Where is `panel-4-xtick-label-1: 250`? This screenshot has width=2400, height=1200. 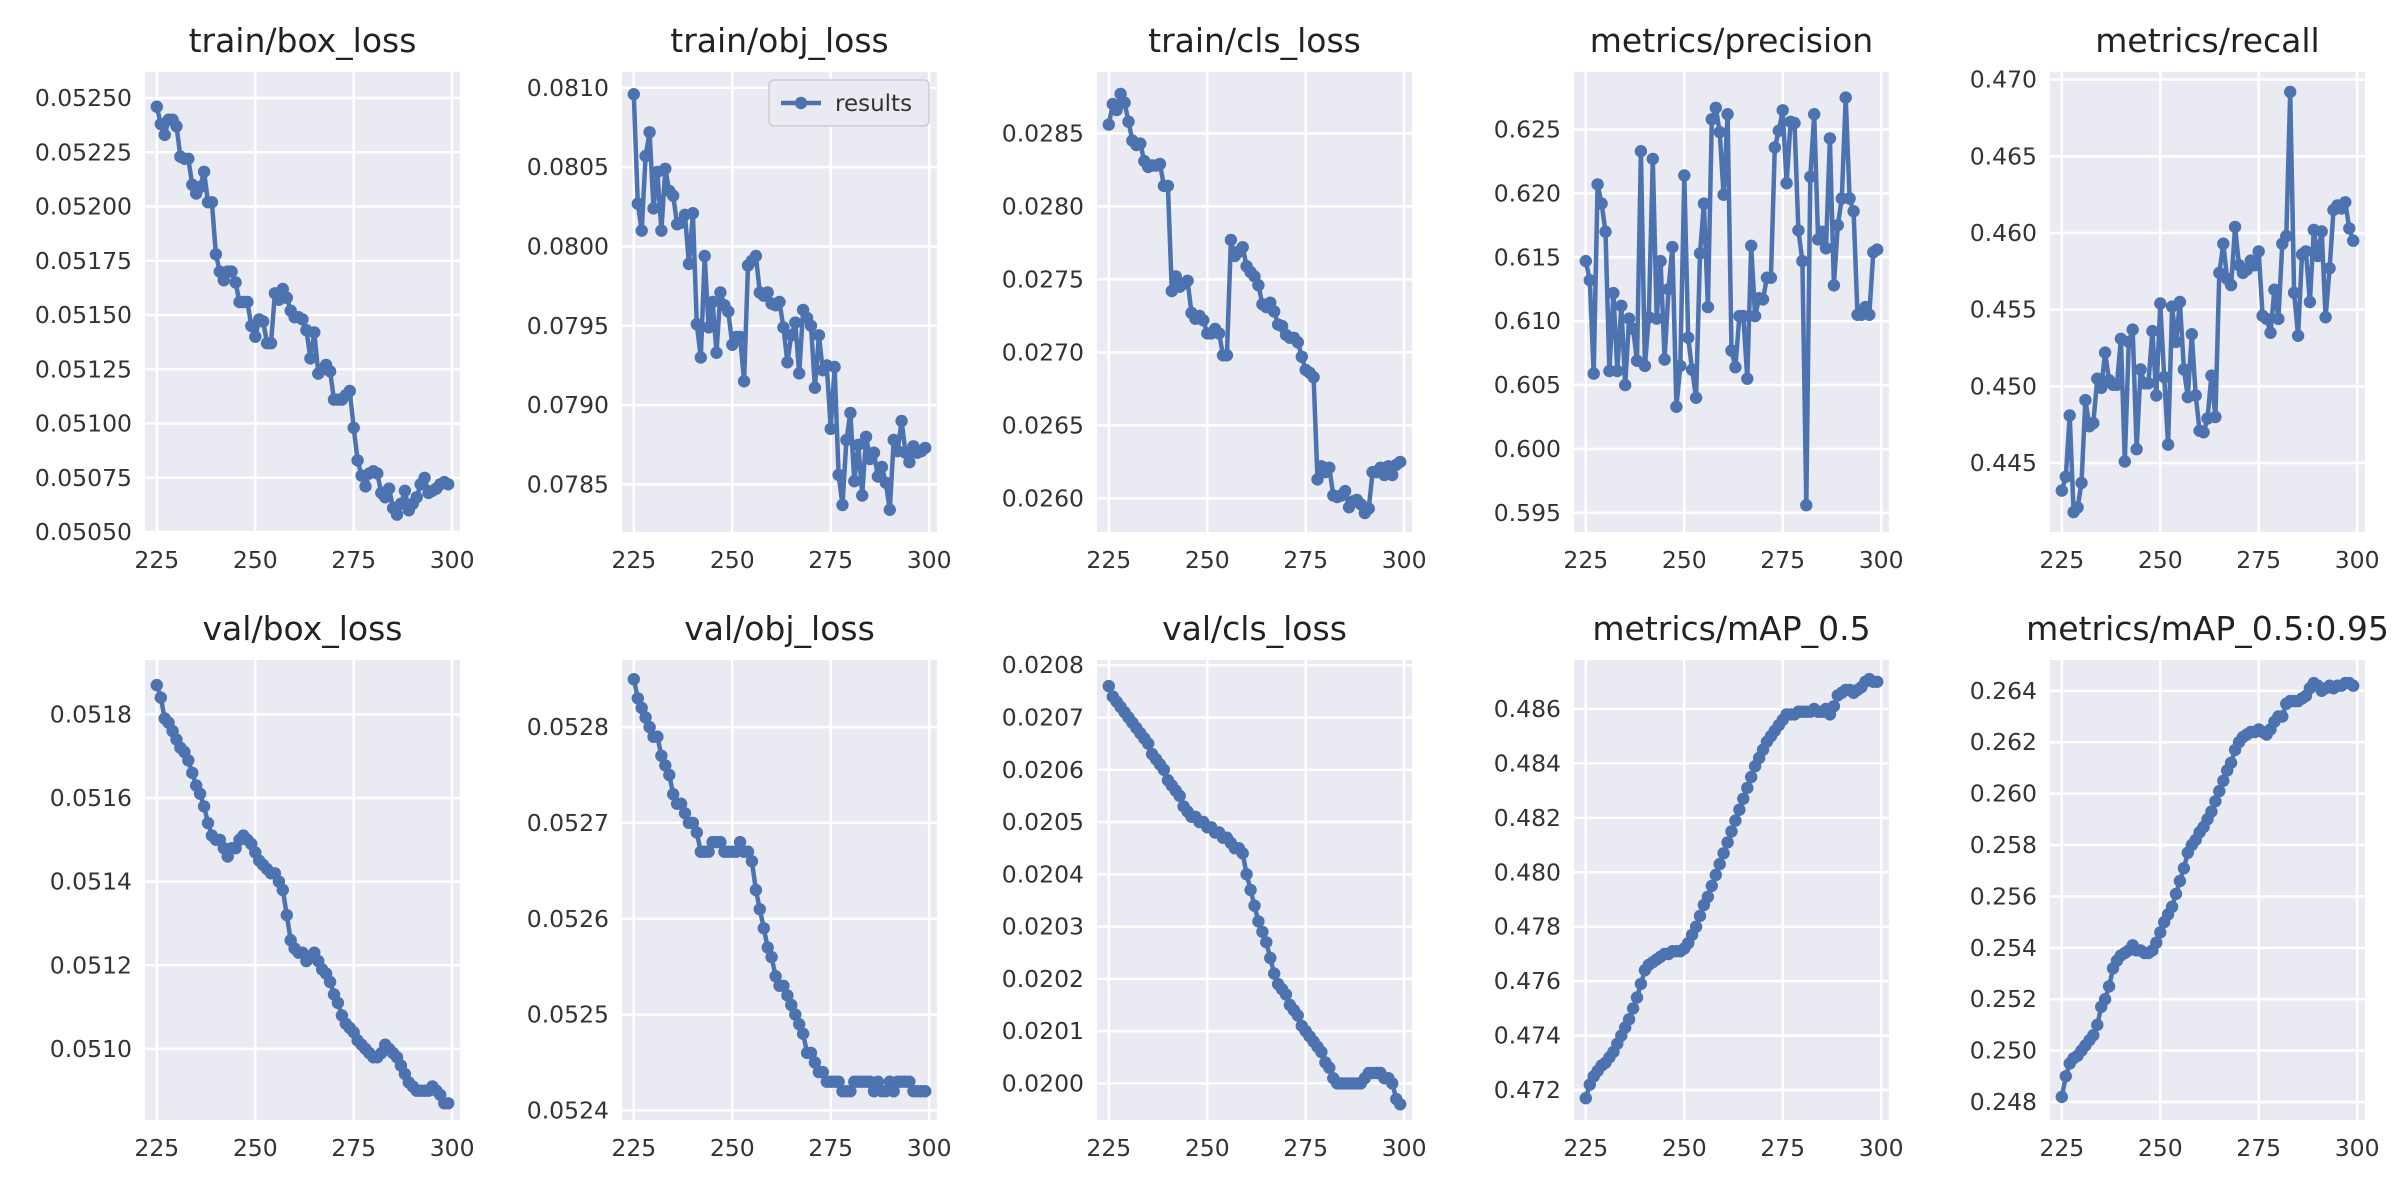 panel-4-xtick-label-1: 250 is located at coordinates (1684, 560).